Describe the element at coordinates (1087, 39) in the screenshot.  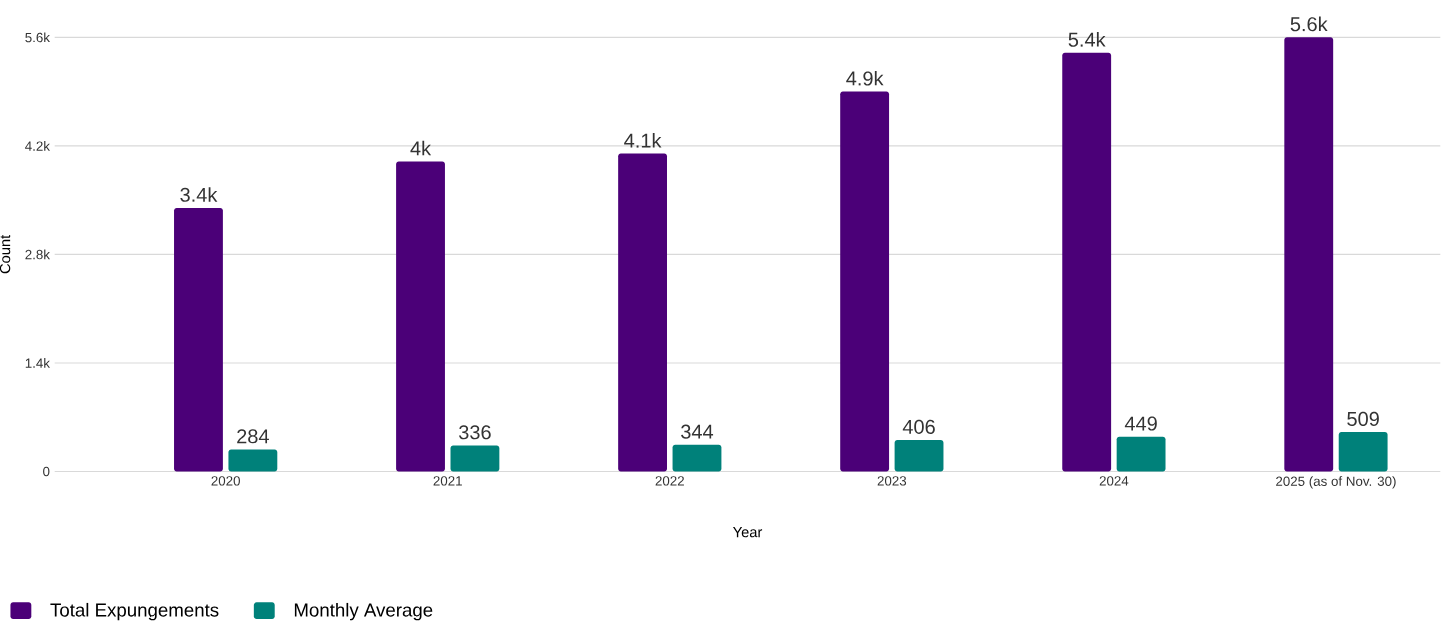
I see `data-label: 5.4k` at that location.